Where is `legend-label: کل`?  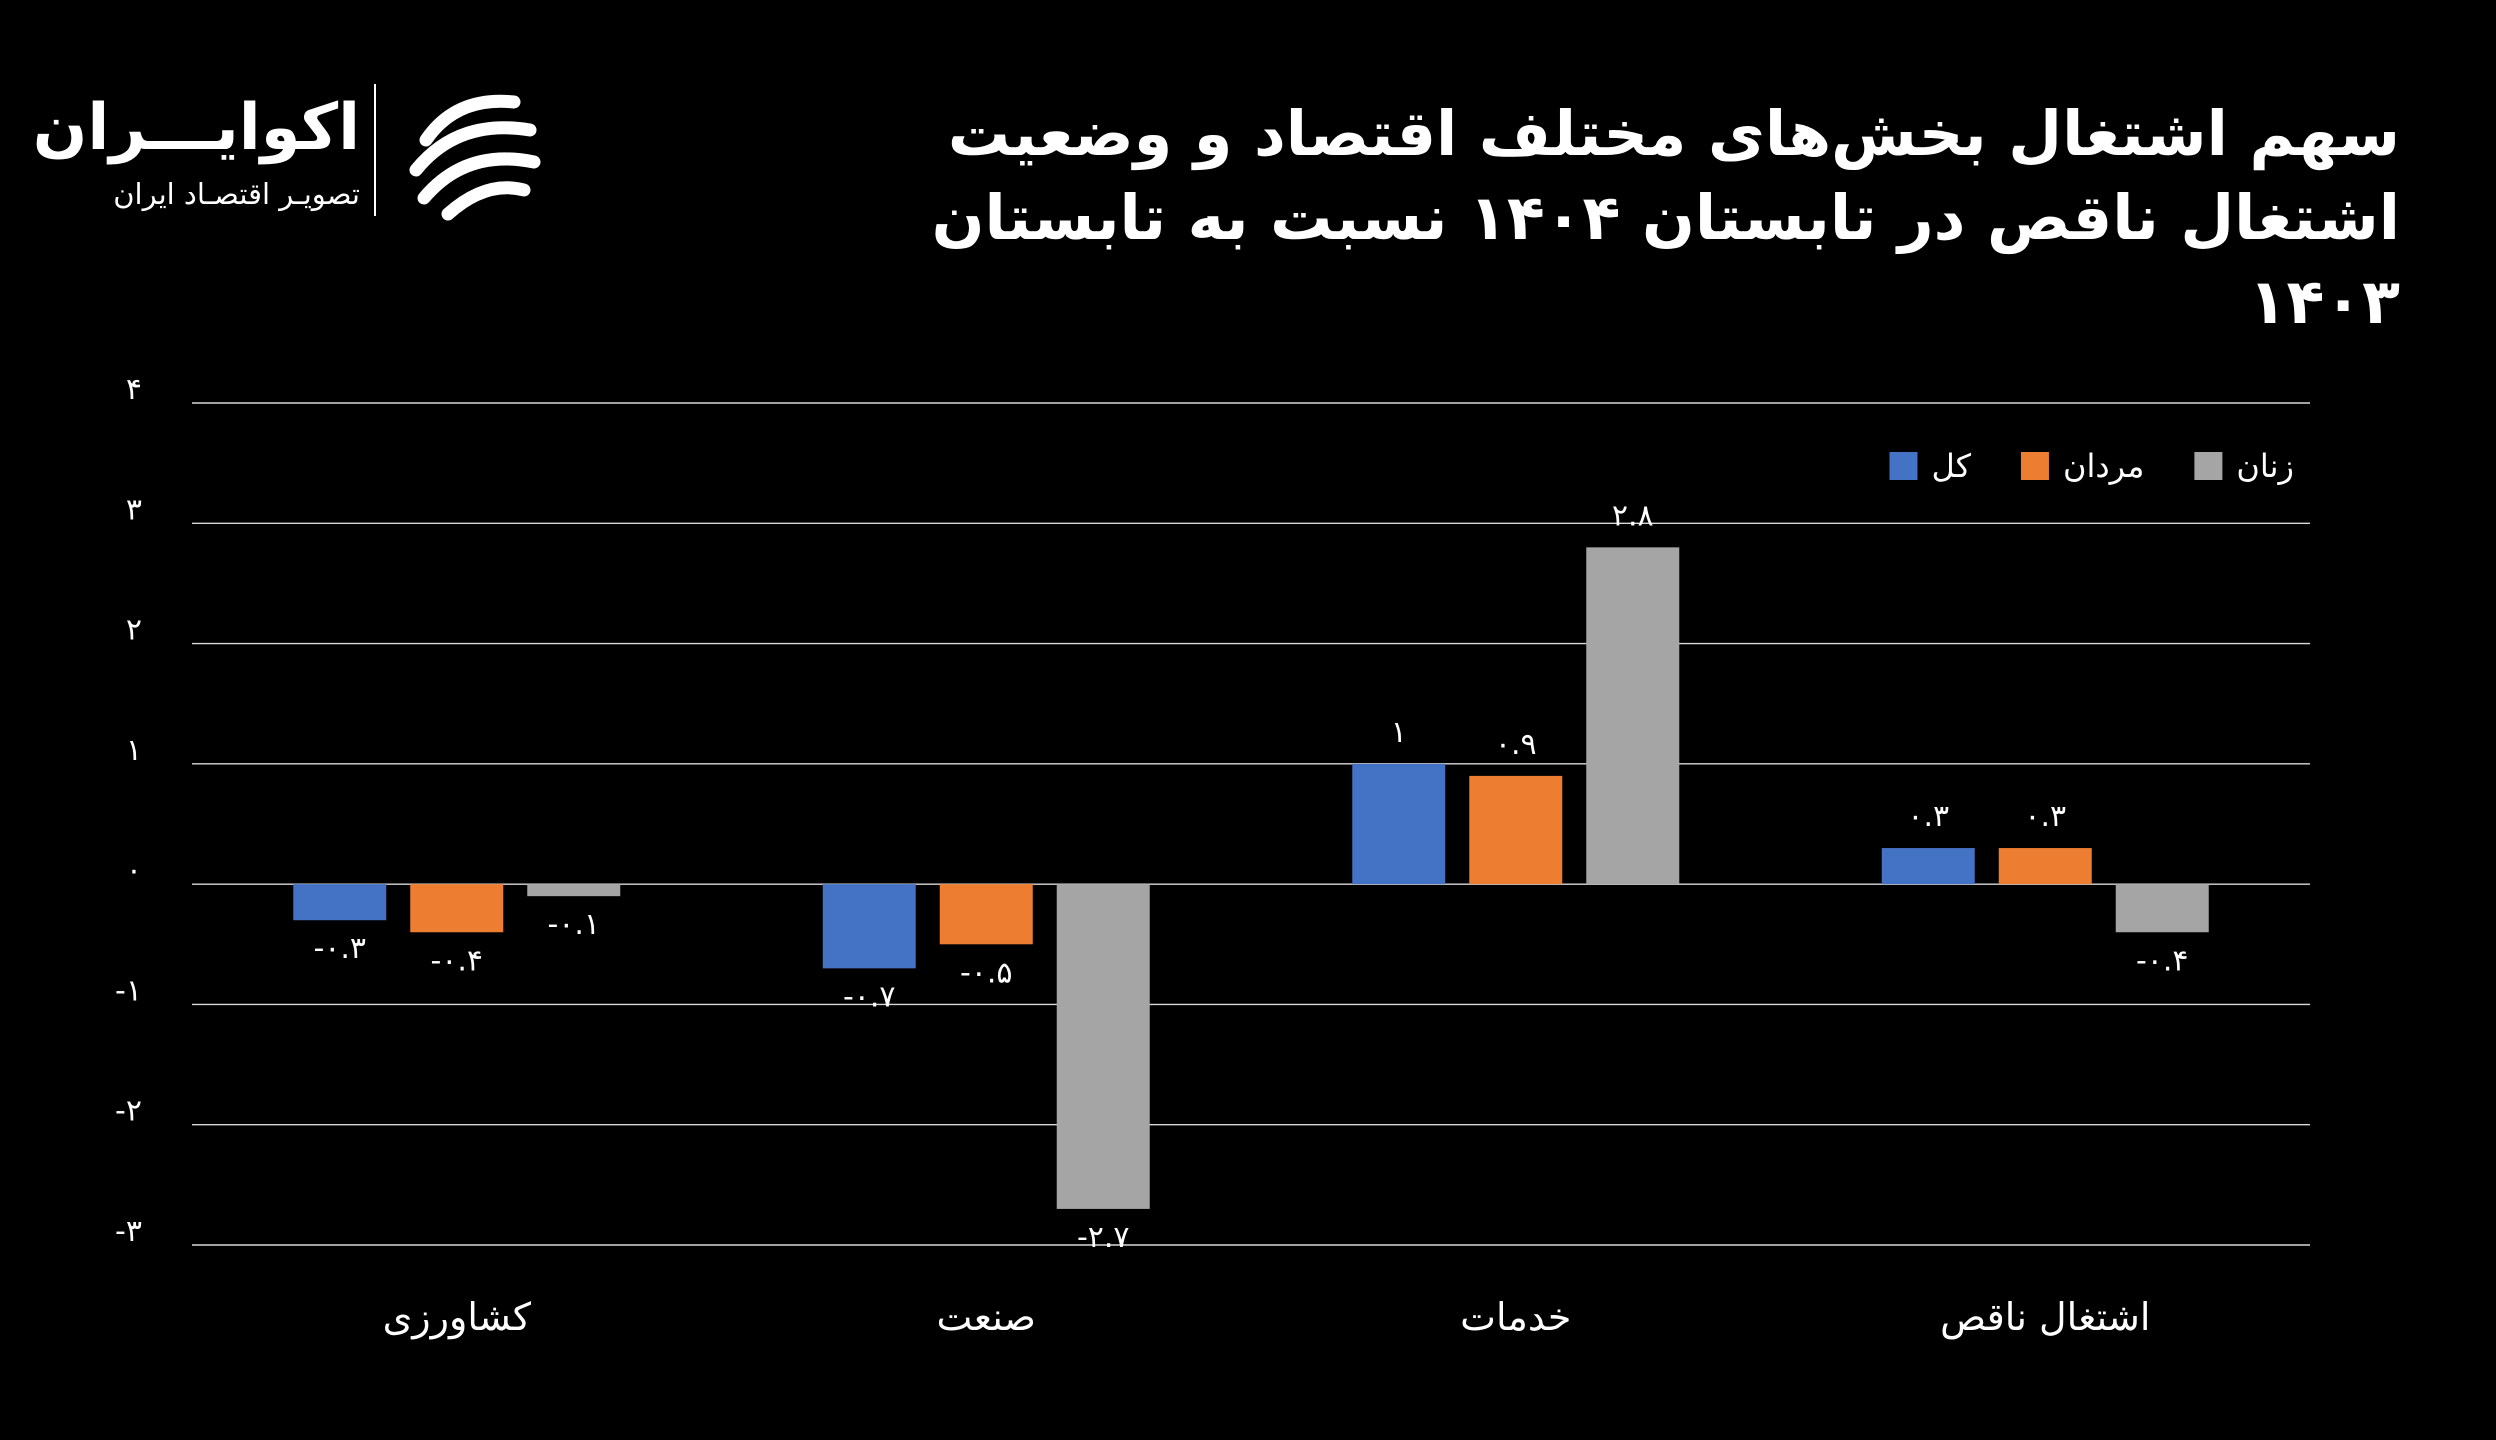 legend-label: کل is located at coordinates (1951, 466).